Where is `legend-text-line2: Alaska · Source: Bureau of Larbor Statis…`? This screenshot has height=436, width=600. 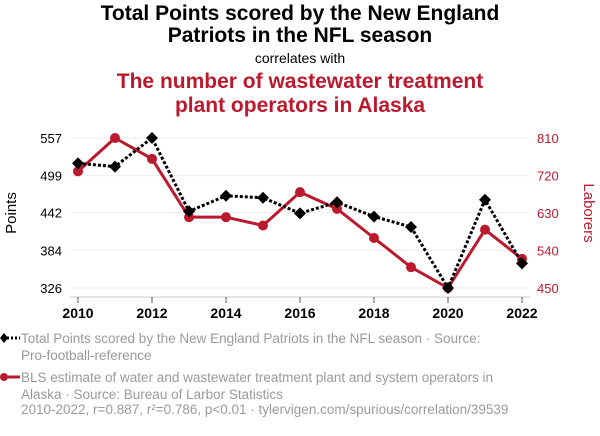
legend-text-line2: Alaska · Source: Bureau of Larbor Statis… is located at coordinates (152, 394).